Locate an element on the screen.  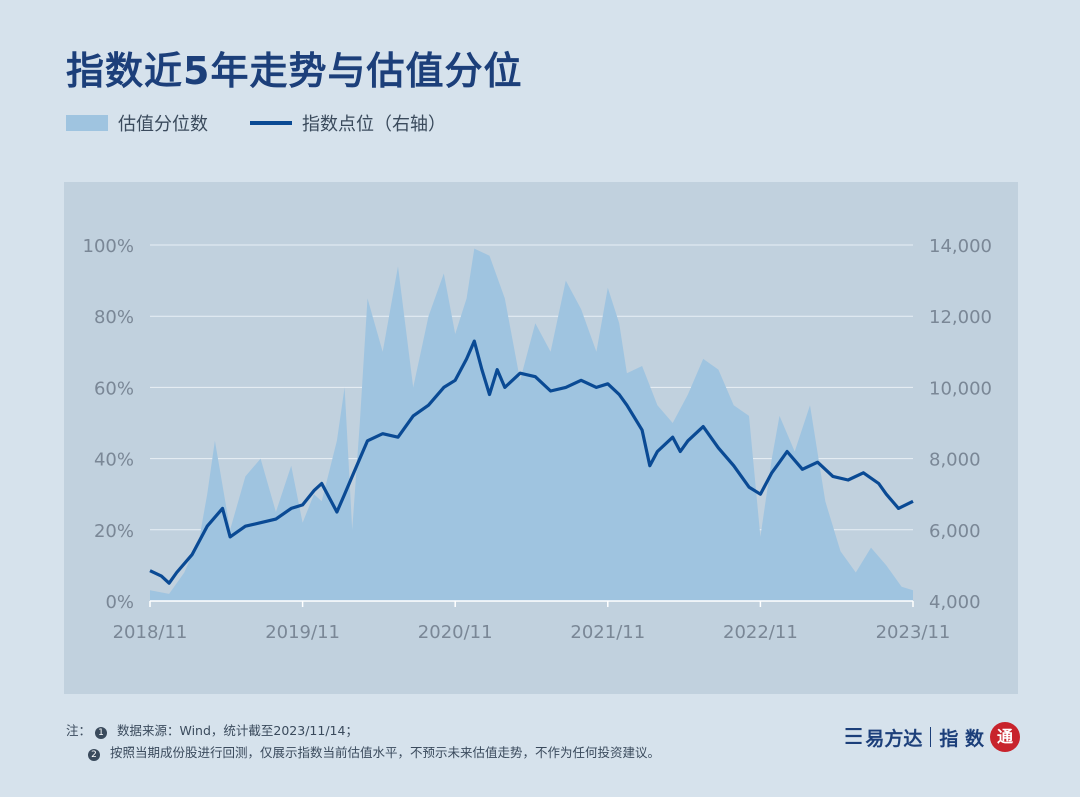
y-right-tick-label: 6,000 is located at coordinates (955, 531).